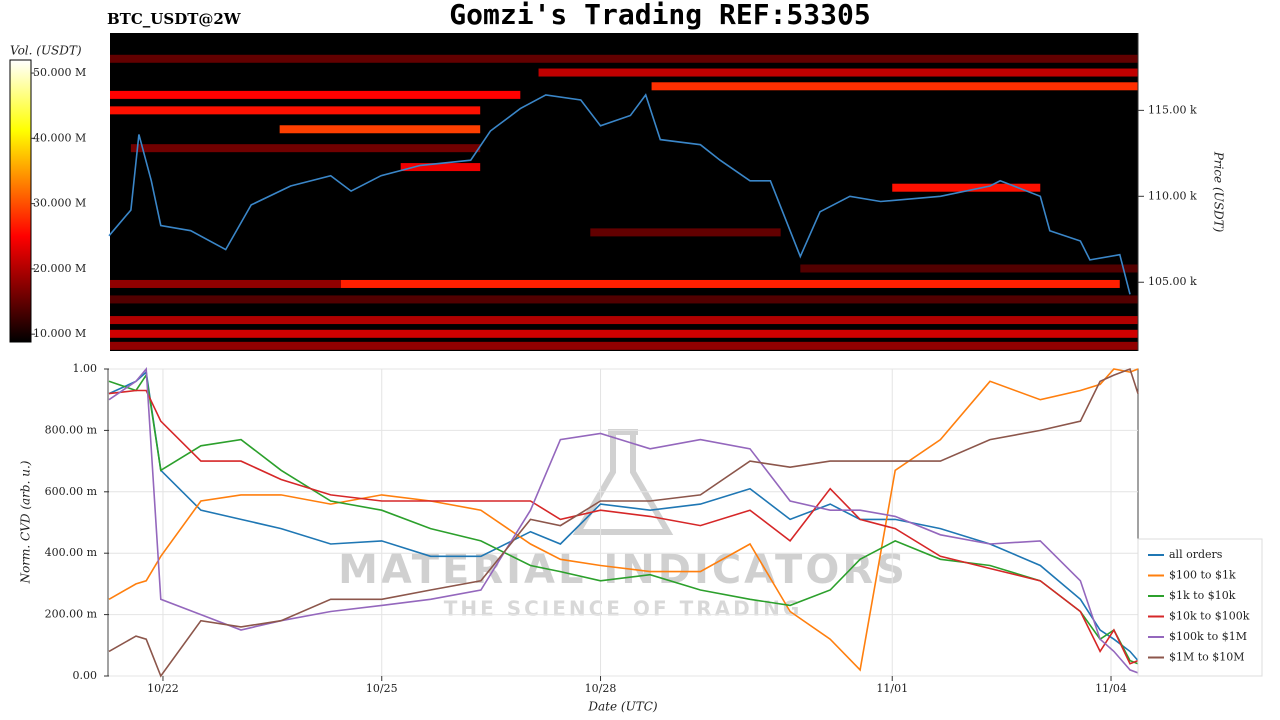 The height and width of the screenshot is (720, 1280). What do you see at coordinates (59, 203) in the screenshot?
I see `colorbar-tick-label: 30.000 M` at bounding box center [59, 203].